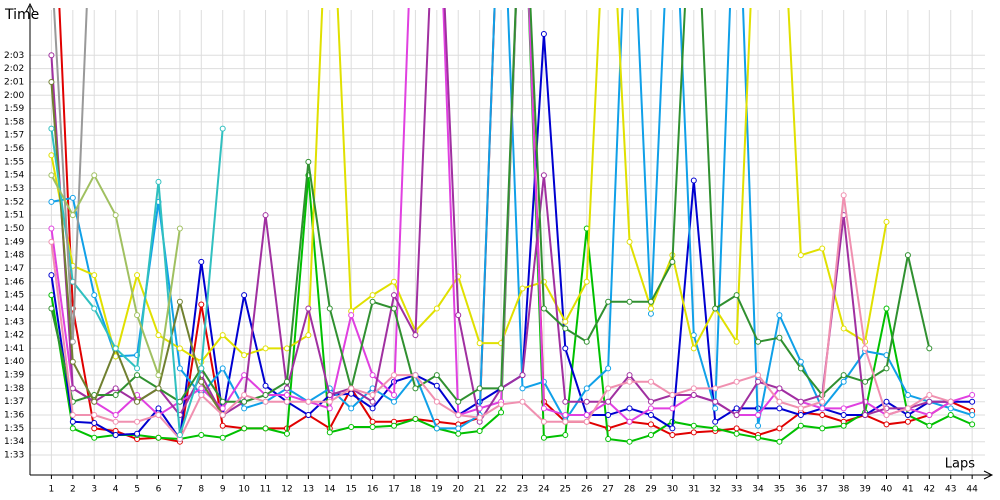 This screenshot has height=500, width=1000. I want to click on x-arrow, so click(988, 475).